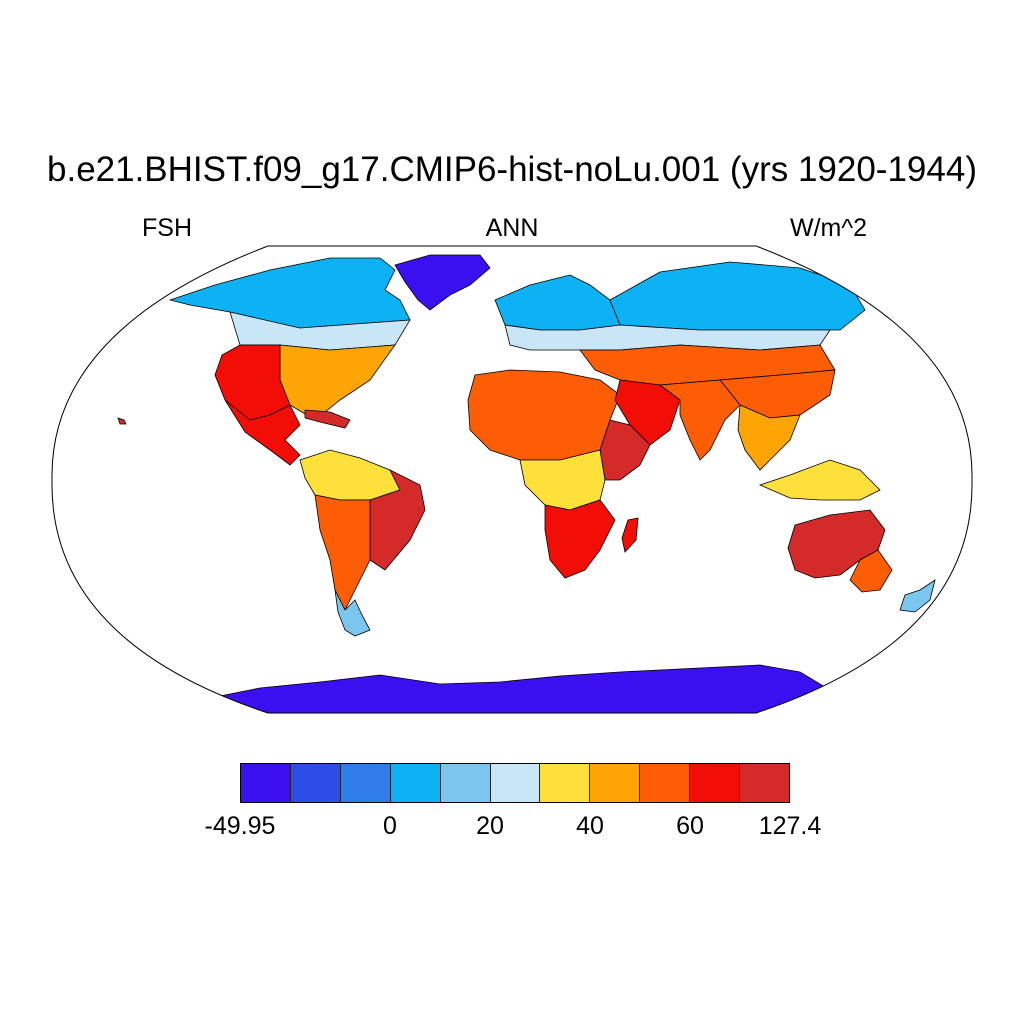  What do you see at coordinates (289, 294) in the screenshot?
I see `region-canada-arctic` at bounding box center [289, 294].